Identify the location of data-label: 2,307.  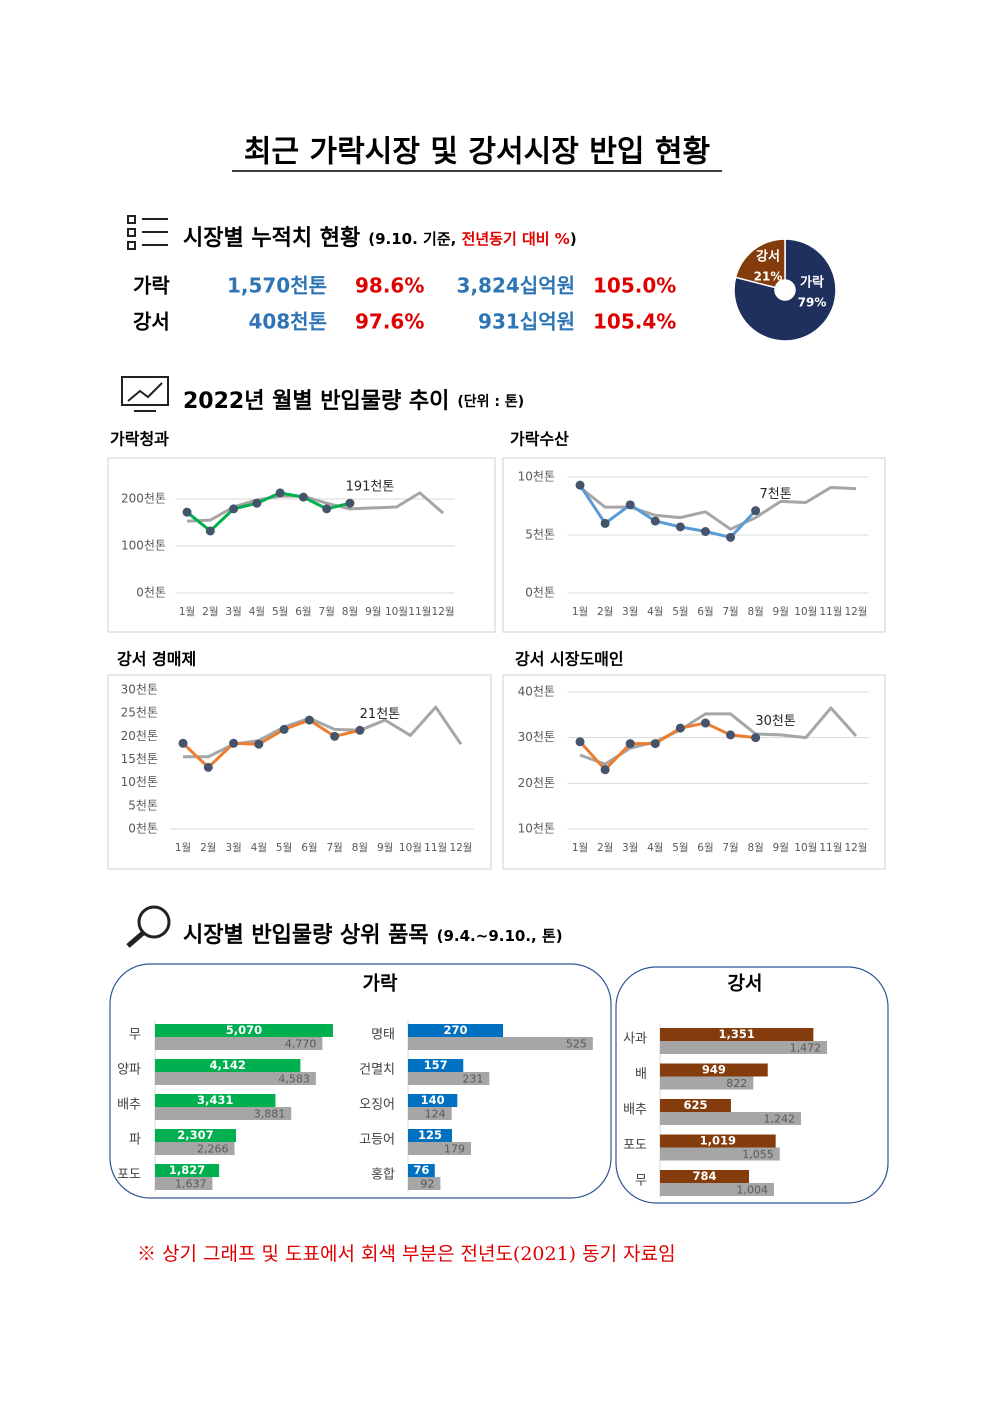
(195, 1135).